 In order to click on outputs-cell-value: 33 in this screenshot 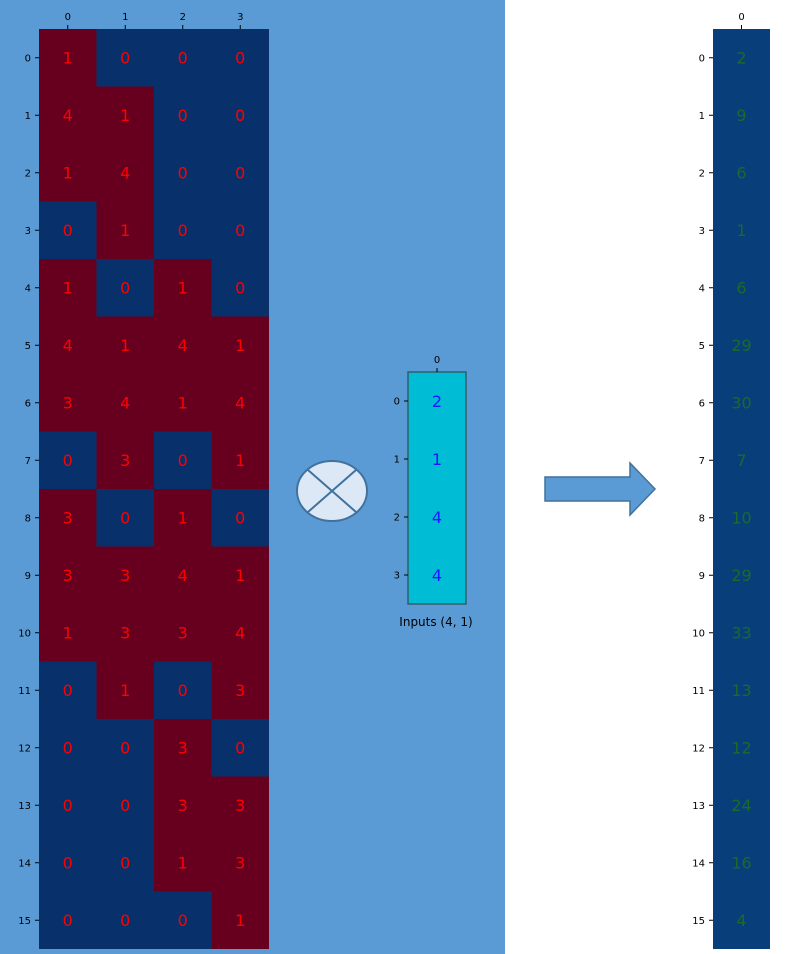, I will do `click(741, 633)`.